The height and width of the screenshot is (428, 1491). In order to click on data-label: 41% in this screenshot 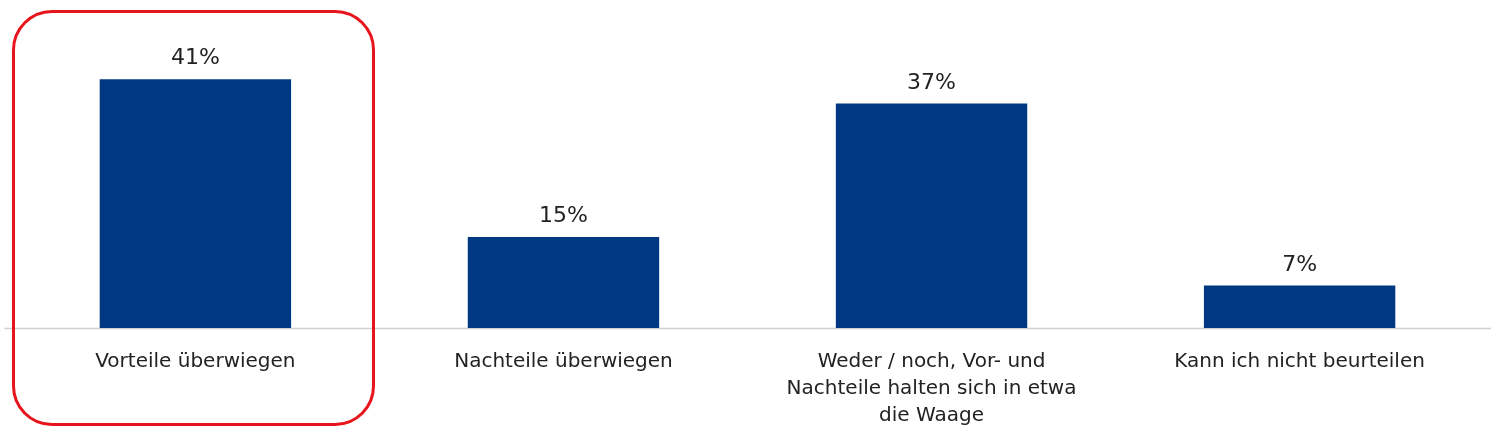, I will do `click(195, 57)`.